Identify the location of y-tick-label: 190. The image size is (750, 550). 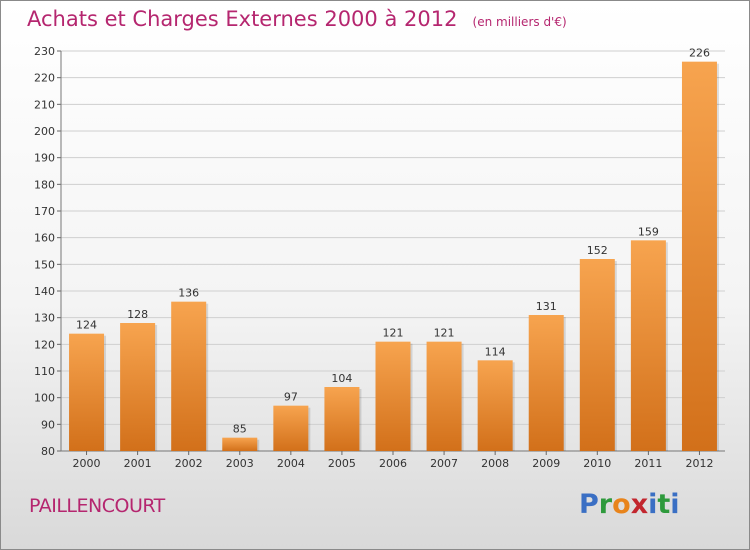
(44, 158).